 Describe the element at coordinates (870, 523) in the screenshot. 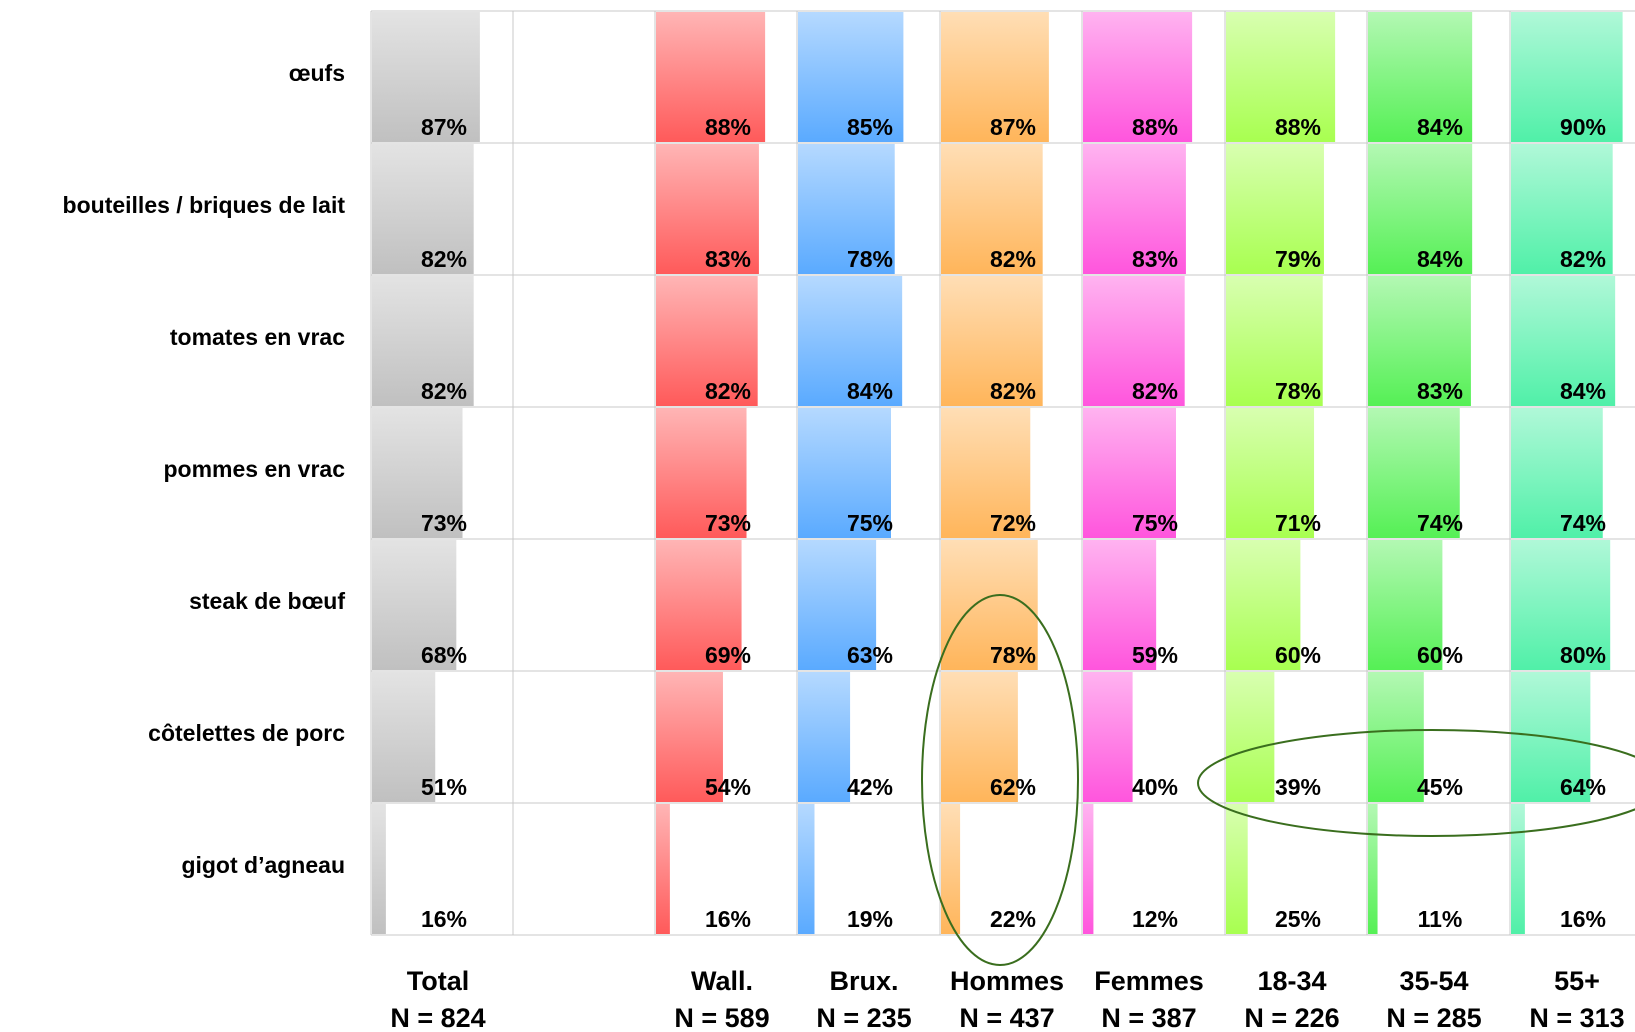

I see `data-label: 75%` at that location.